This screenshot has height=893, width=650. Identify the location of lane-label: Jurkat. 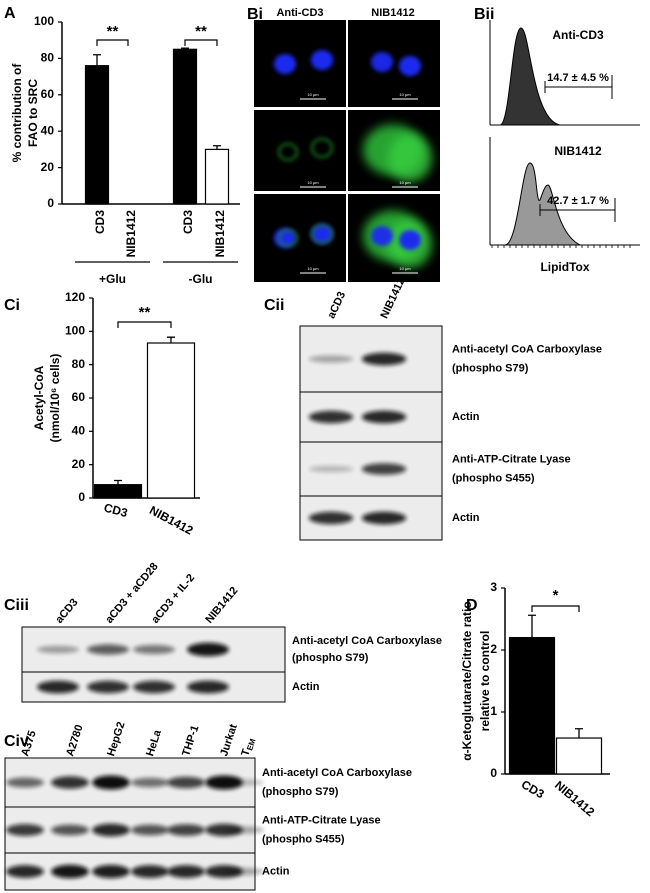
(229, 739).